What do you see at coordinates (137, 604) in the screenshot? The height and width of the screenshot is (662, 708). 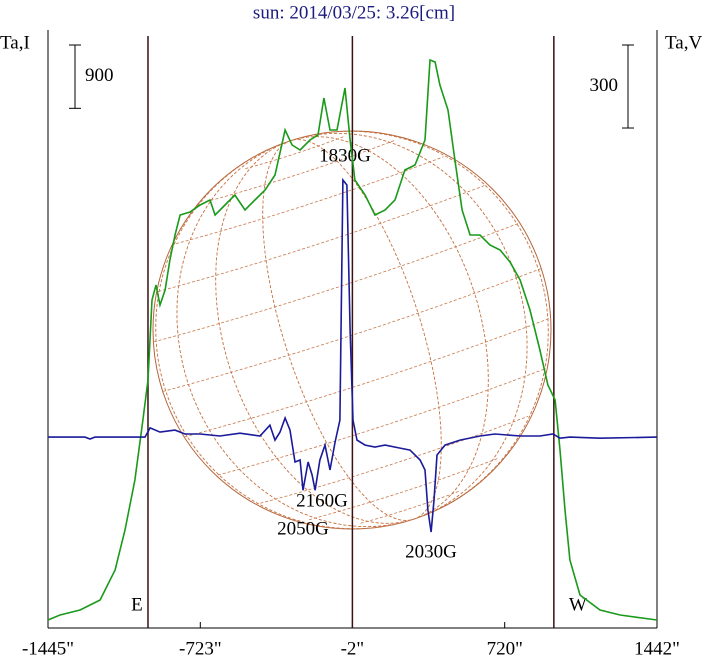 I see `marker-label: E` at bounding box center [137, 604].